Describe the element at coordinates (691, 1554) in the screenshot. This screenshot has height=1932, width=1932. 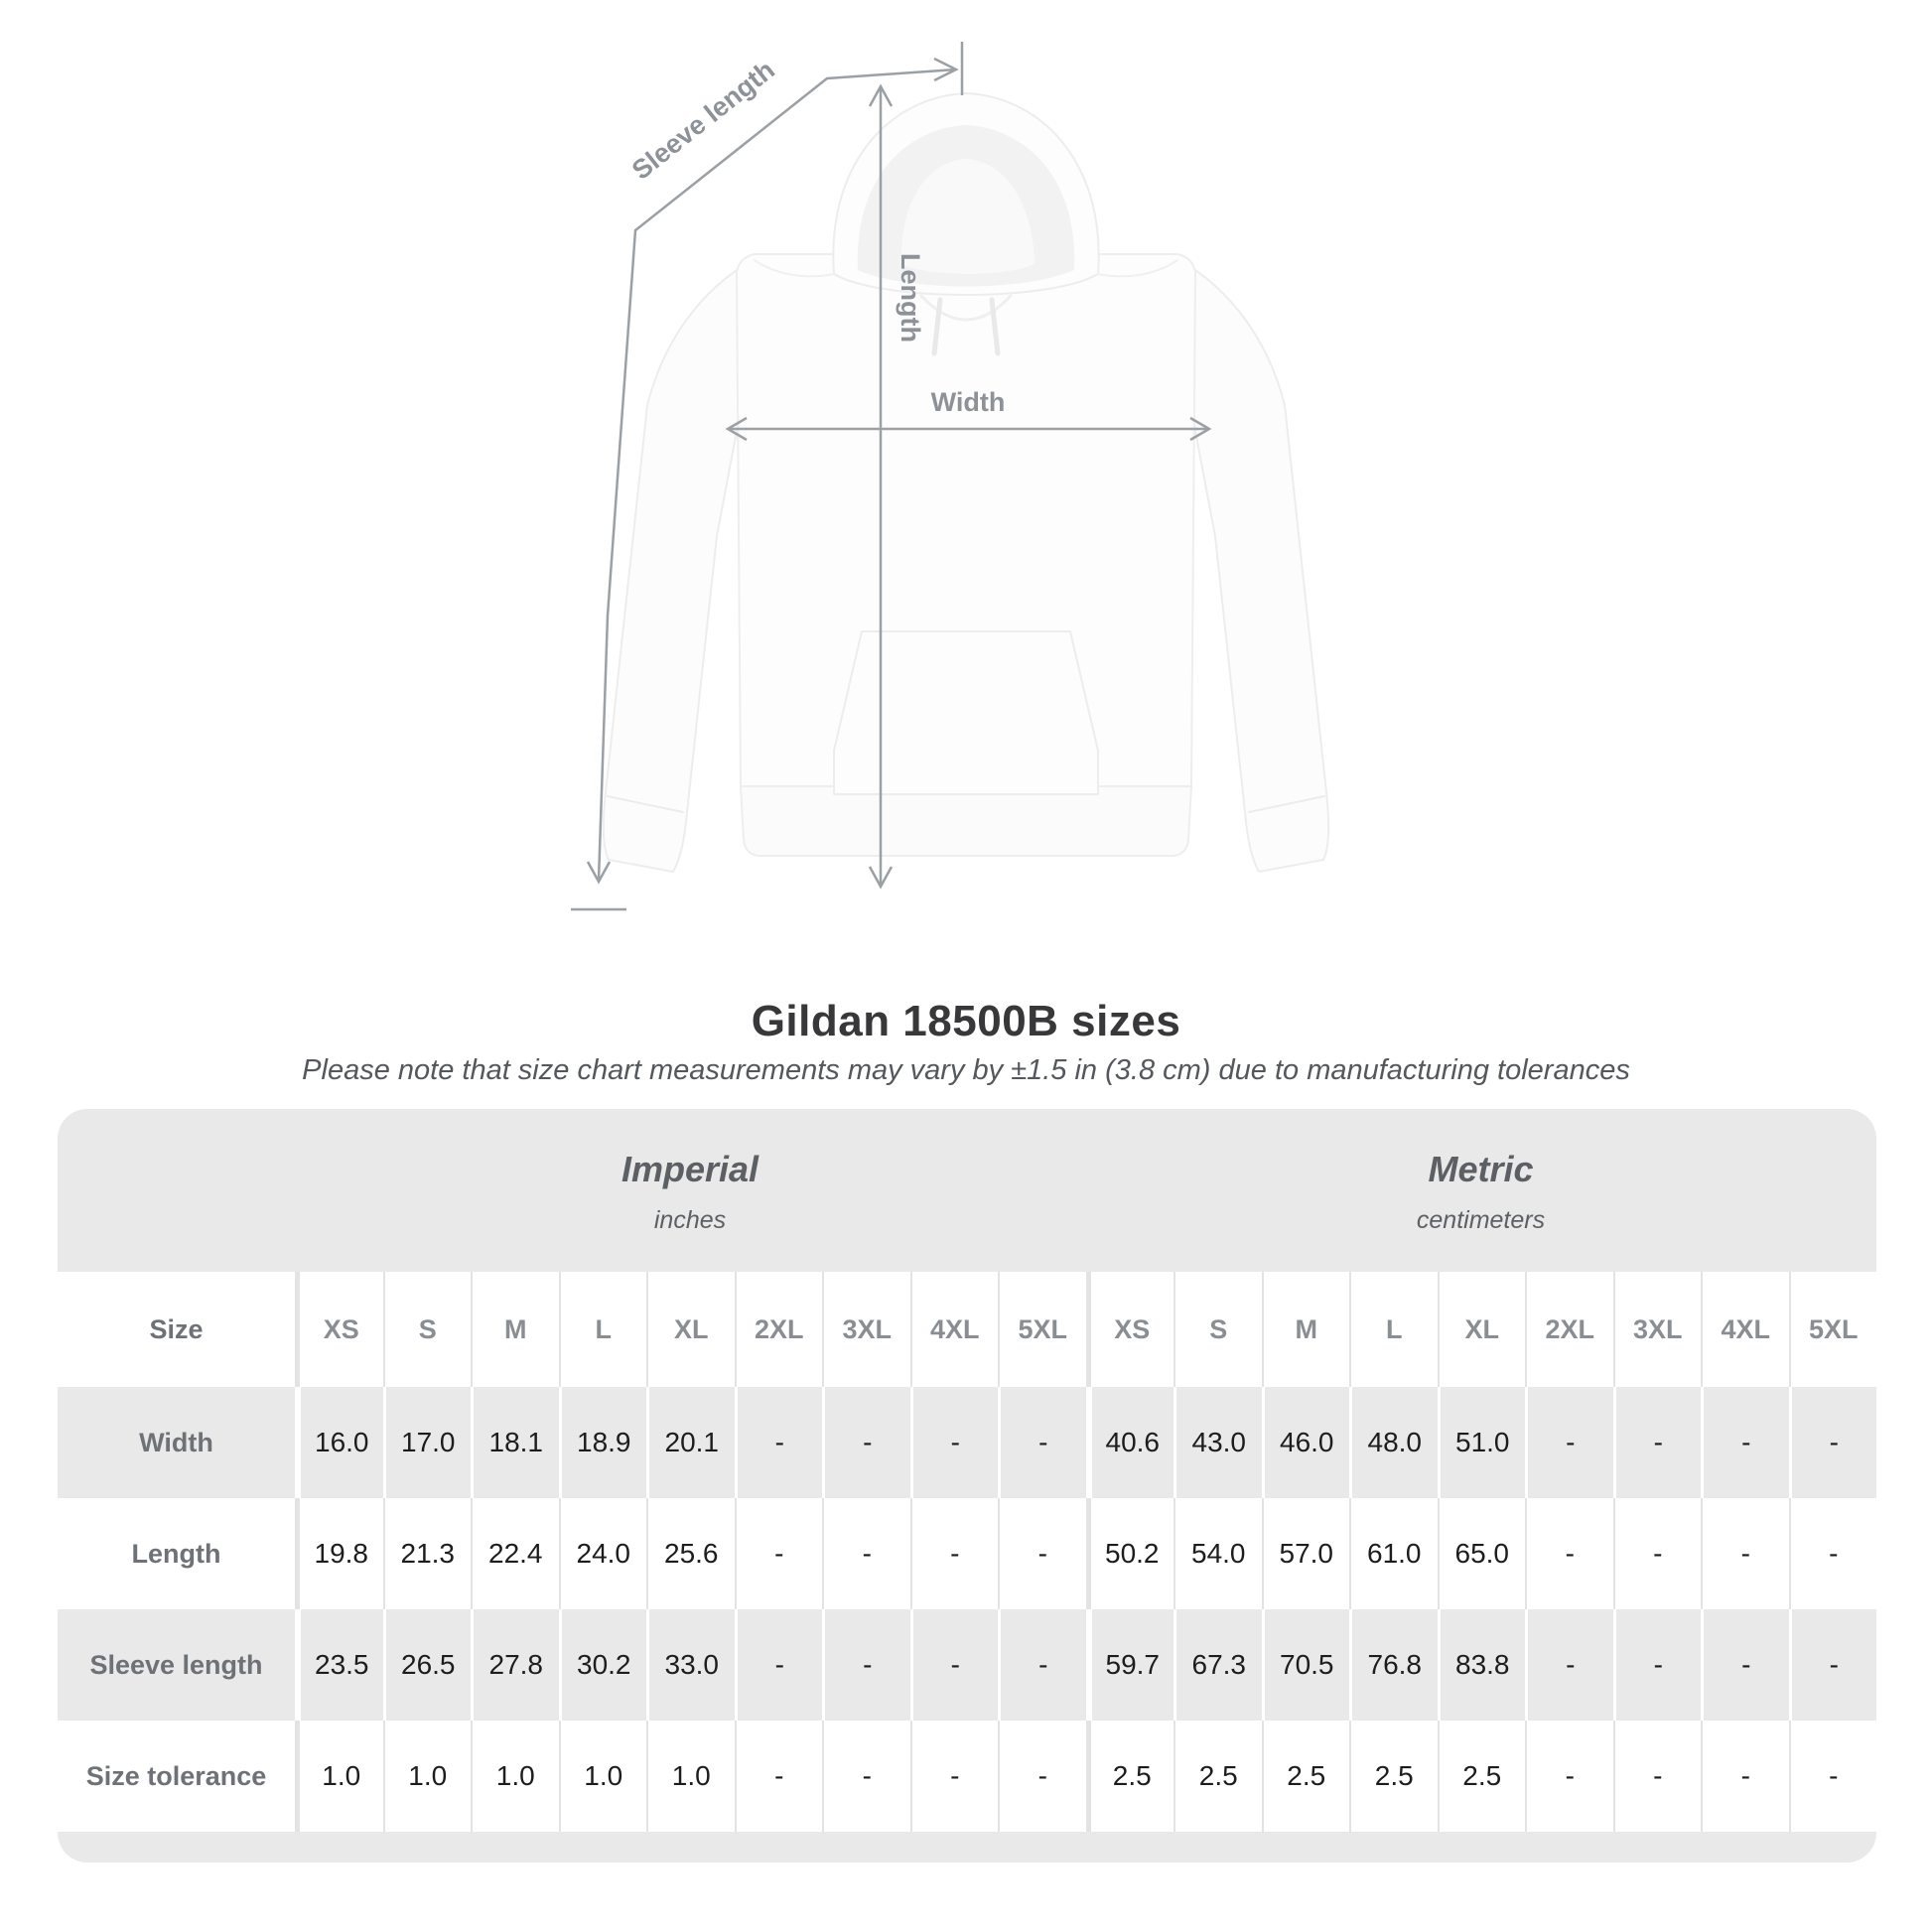
I see `imperial-value: 25.6` at that location.